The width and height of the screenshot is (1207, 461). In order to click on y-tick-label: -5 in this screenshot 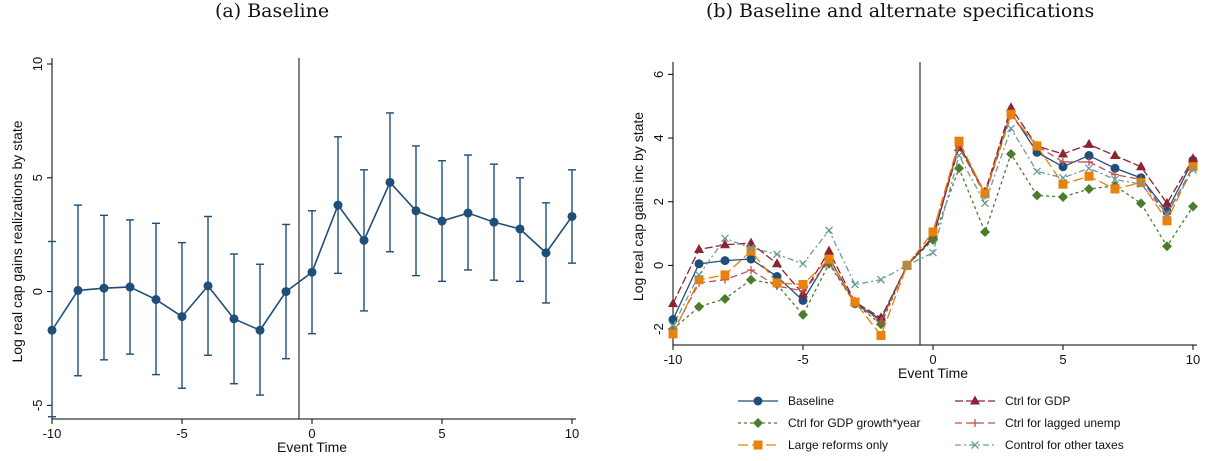, I will do `click(37, 406)`.